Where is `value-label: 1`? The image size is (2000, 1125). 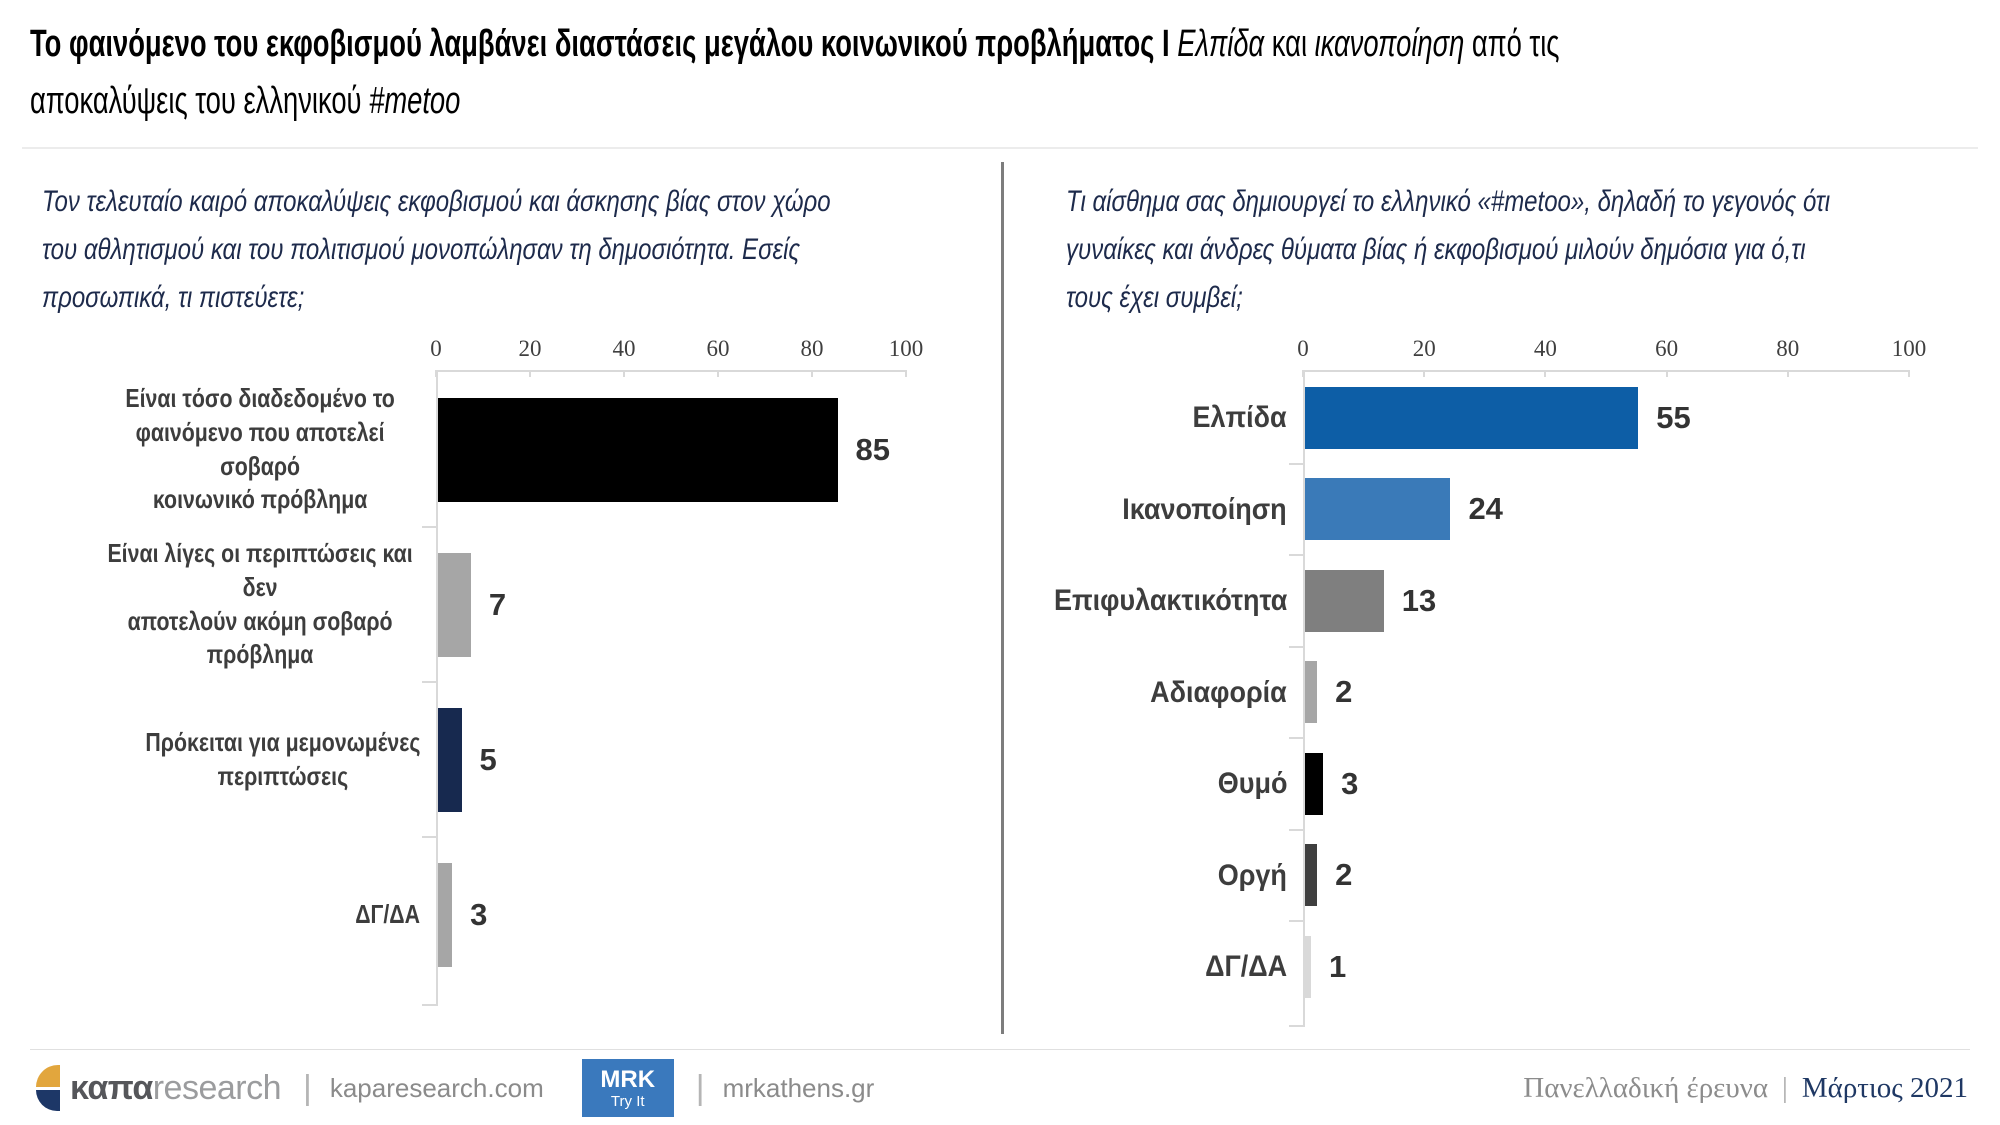
value-label: 1 is located at coordinates (1338, 966).